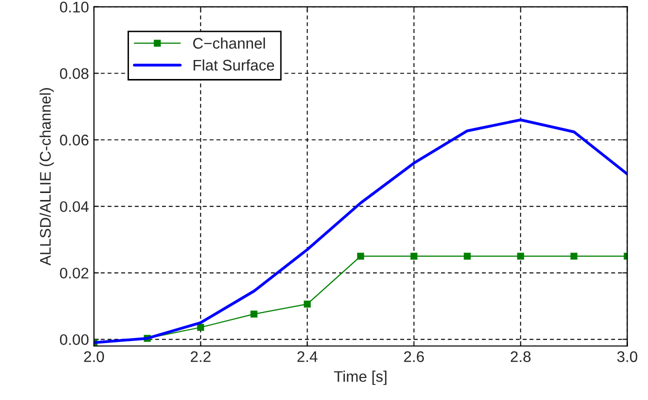 The width and height of the screenshot is (648, 400). Describe the element at coordinates (627, 356) in the screenshot. I see `x-tick-label: 3.0` at that location.